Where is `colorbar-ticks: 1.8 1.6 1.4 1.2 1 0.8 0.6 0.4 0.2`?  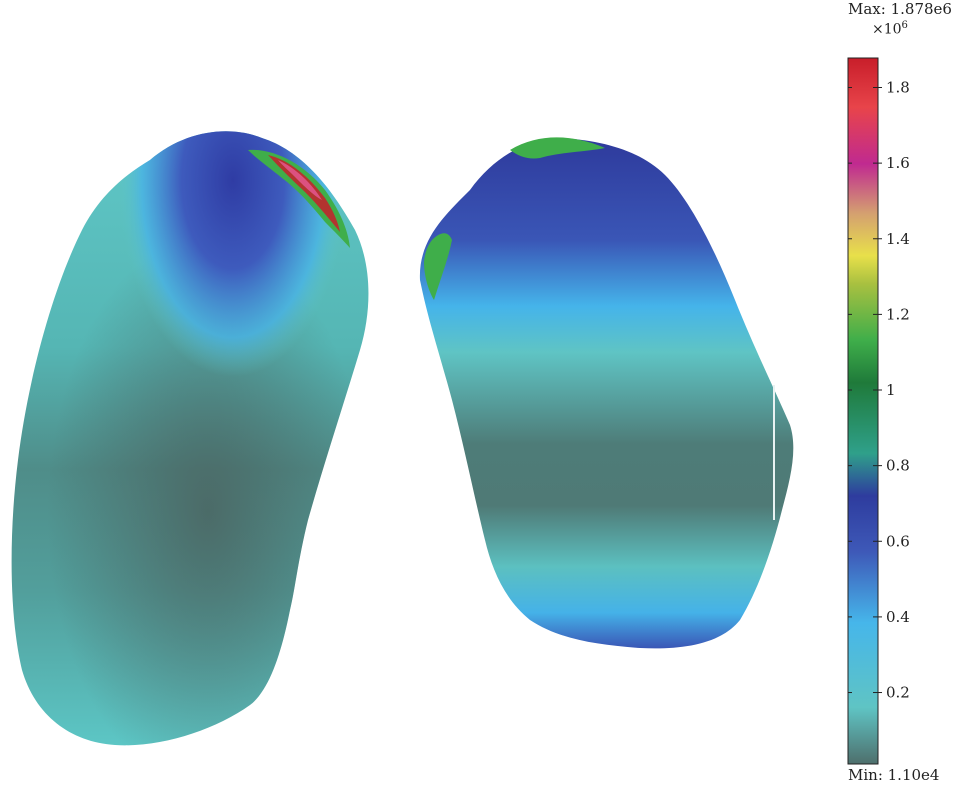 colorbar-ticks: 1.8 1.6 1.4 1.2 1 0.8 0.6 0.4 0.2 is located at coordinates (879, 390).